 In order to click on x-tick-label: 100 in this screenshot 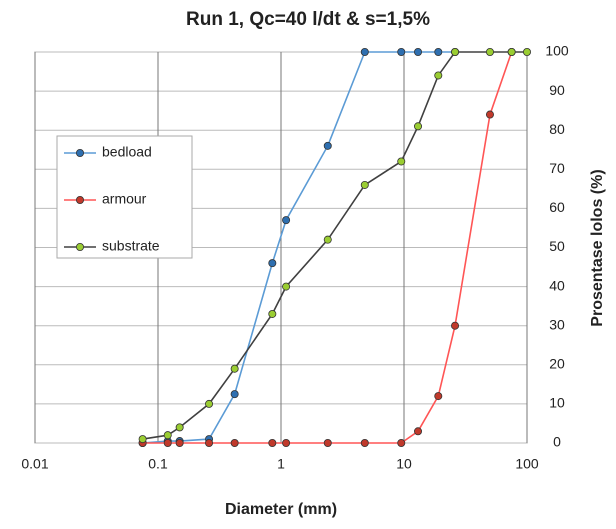, I will do `click(527, 464)`.